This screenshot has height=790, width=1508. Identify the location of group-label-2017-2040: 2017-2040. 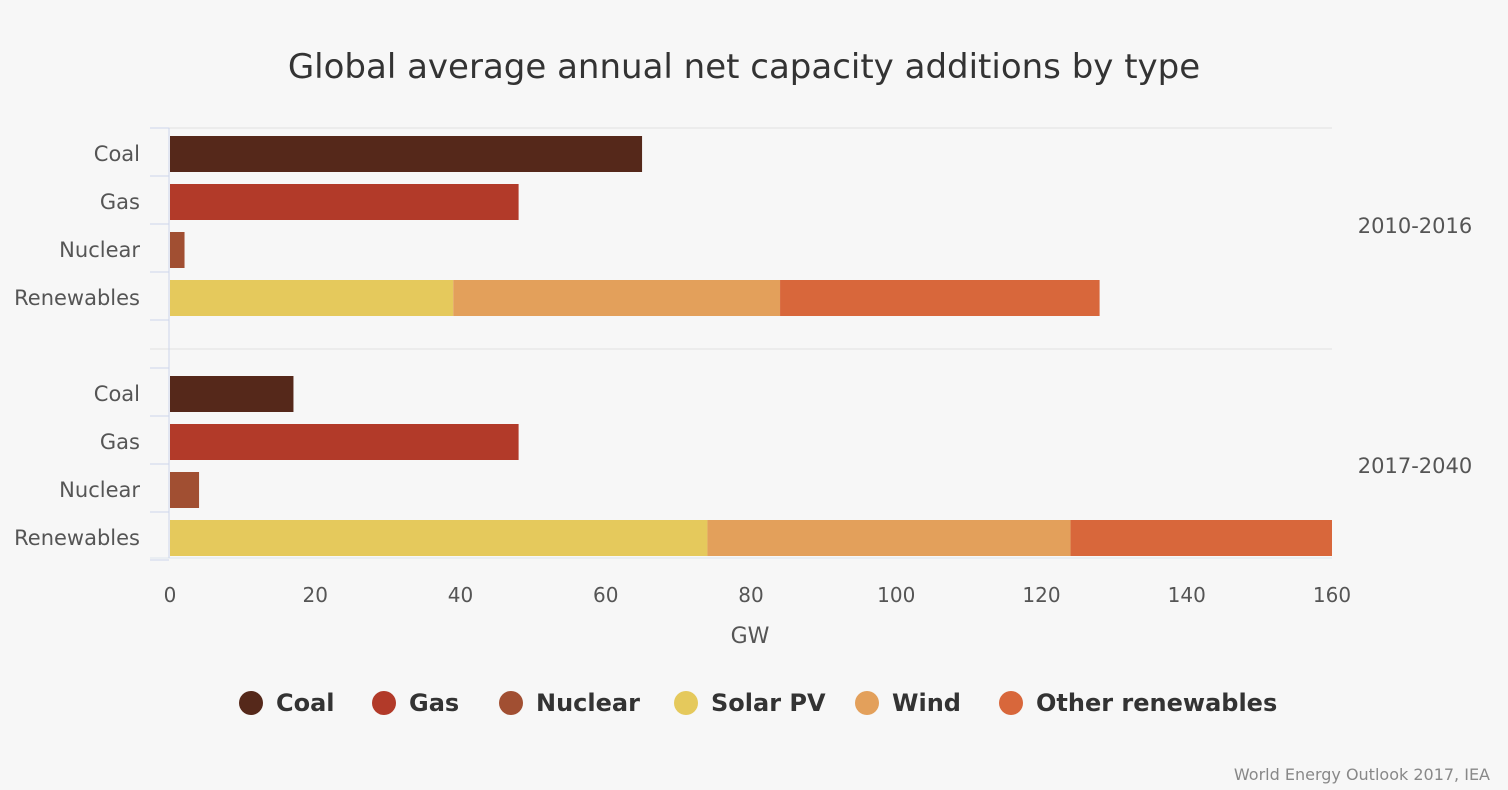
(1415, 466).